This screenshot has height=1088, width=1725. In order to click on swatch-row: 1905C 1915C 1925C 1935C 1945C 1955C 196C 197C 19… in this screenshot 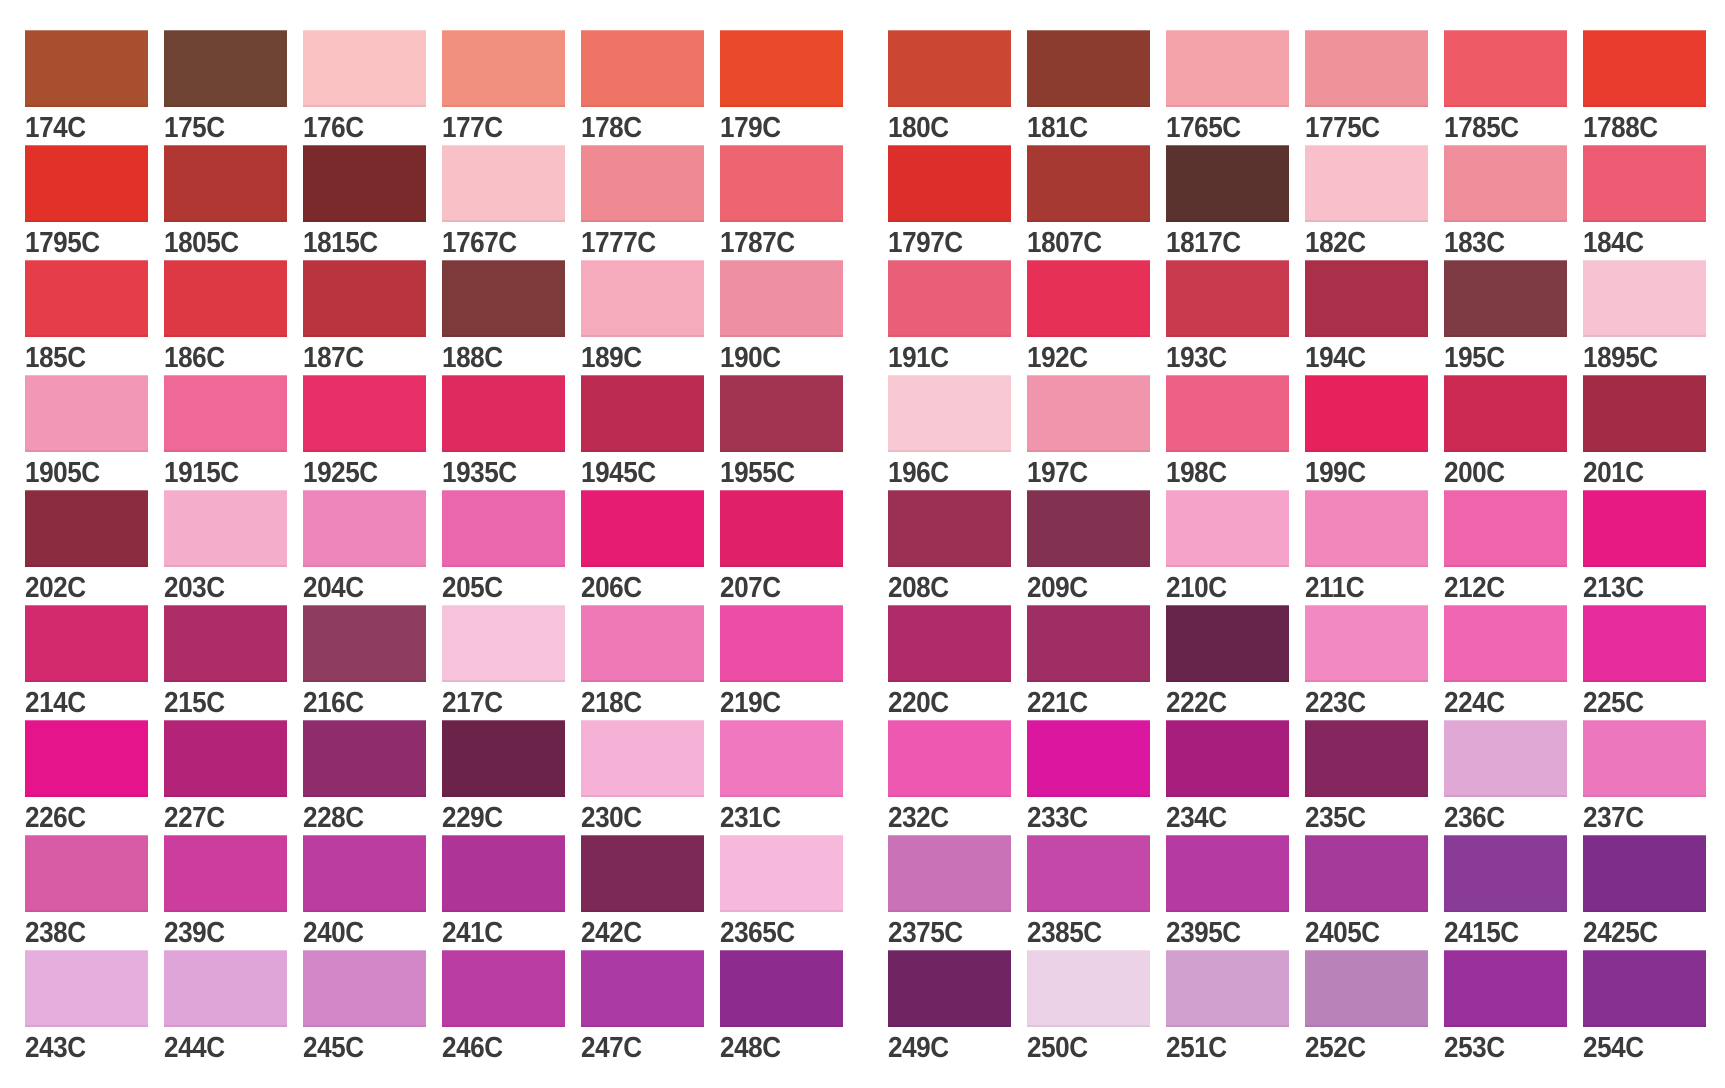, I will do `click(875, 432)`.